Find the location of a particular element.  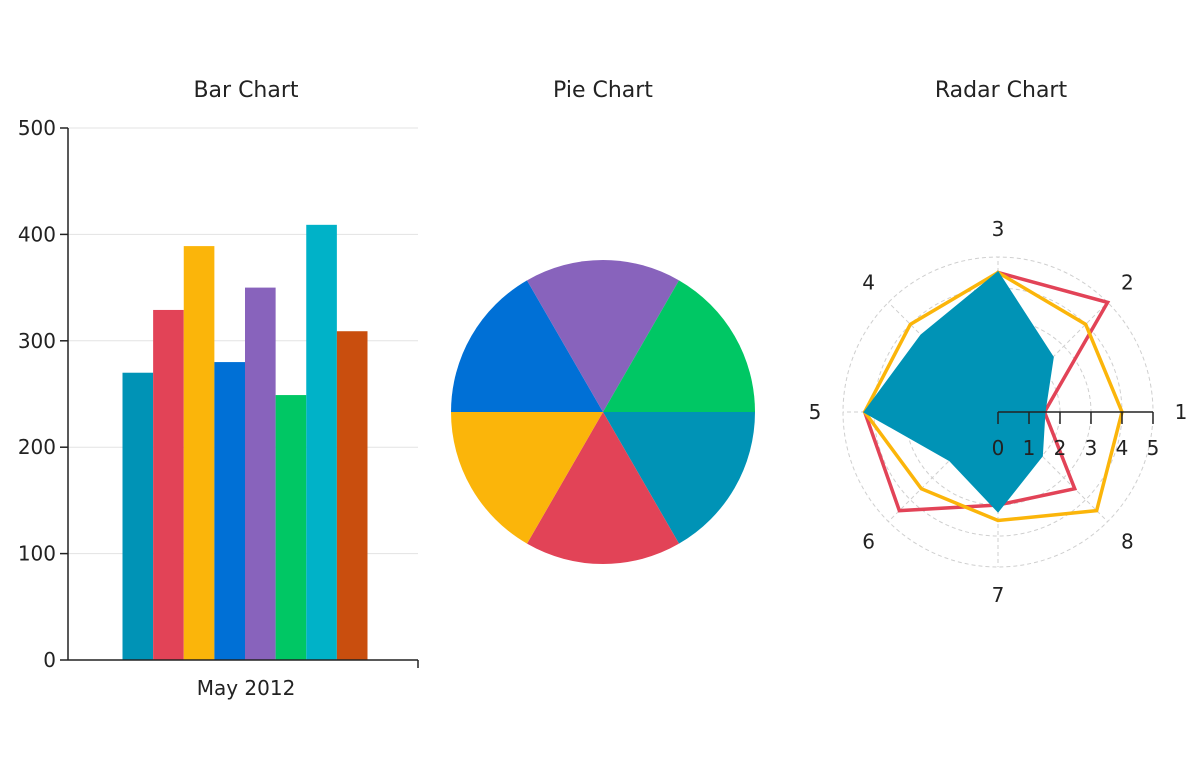

bar-y-tick-label: 300 is located at coordinates (37, 341).